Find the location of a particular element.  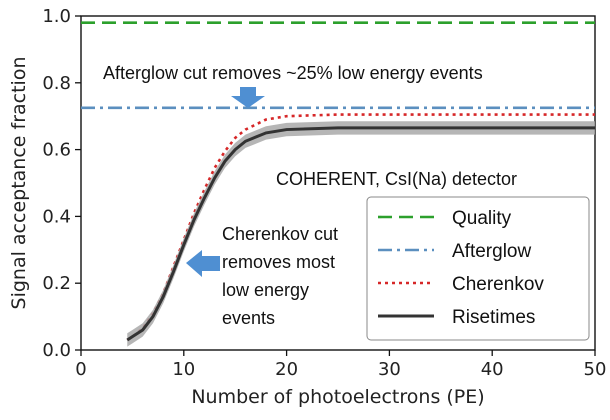

y-tick-label: 0.8 is located at coordinates (56, 83).